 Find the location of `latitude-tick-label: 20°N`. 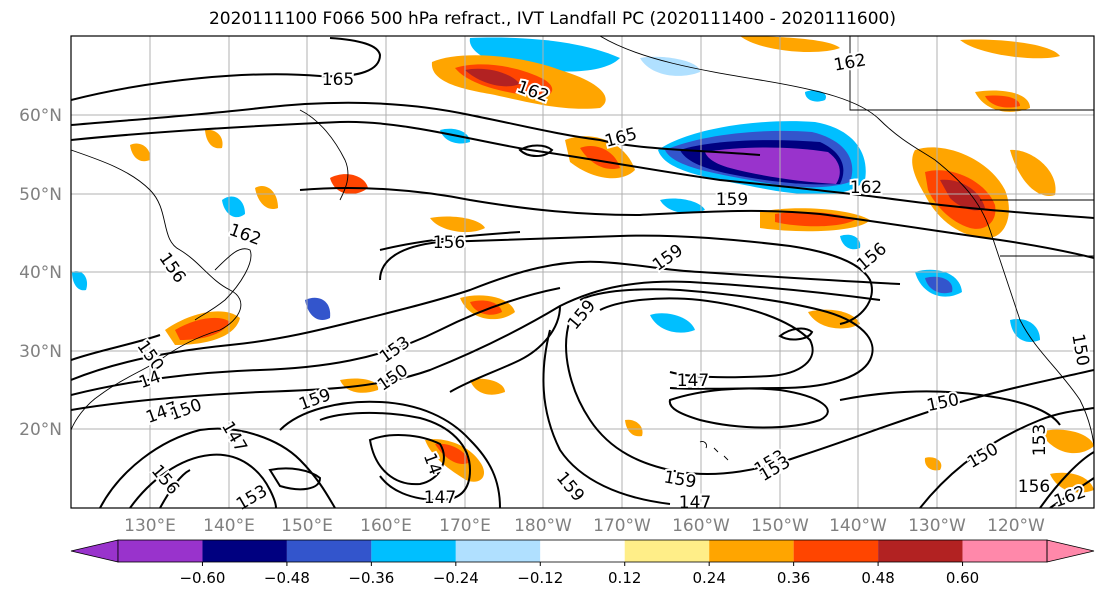

latitude-tick-label: 20°N is located at coordinates (40, 430).